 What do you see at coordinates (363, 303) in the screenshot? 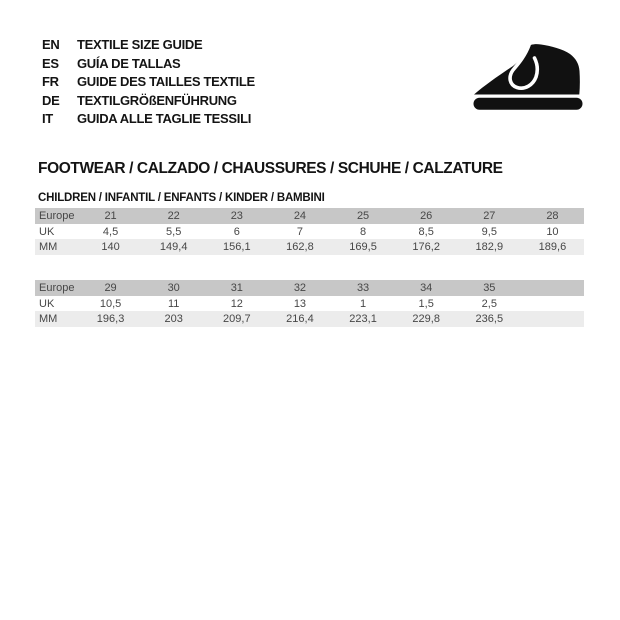
I see `size-cell: 1` at bounding box center [363, 303].